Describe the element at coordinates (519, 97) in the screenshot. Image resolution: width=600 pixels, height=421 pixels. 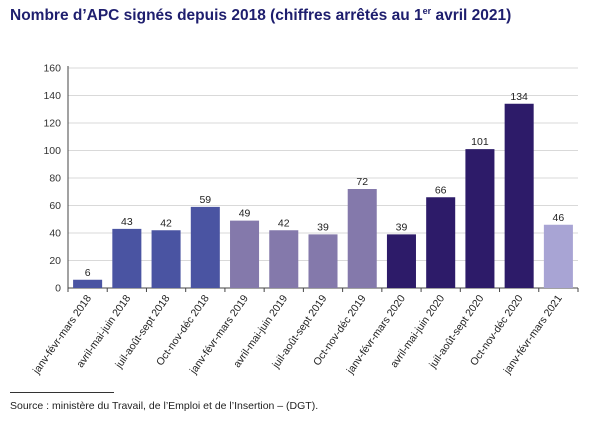
I see `data-label: 134` at that location.